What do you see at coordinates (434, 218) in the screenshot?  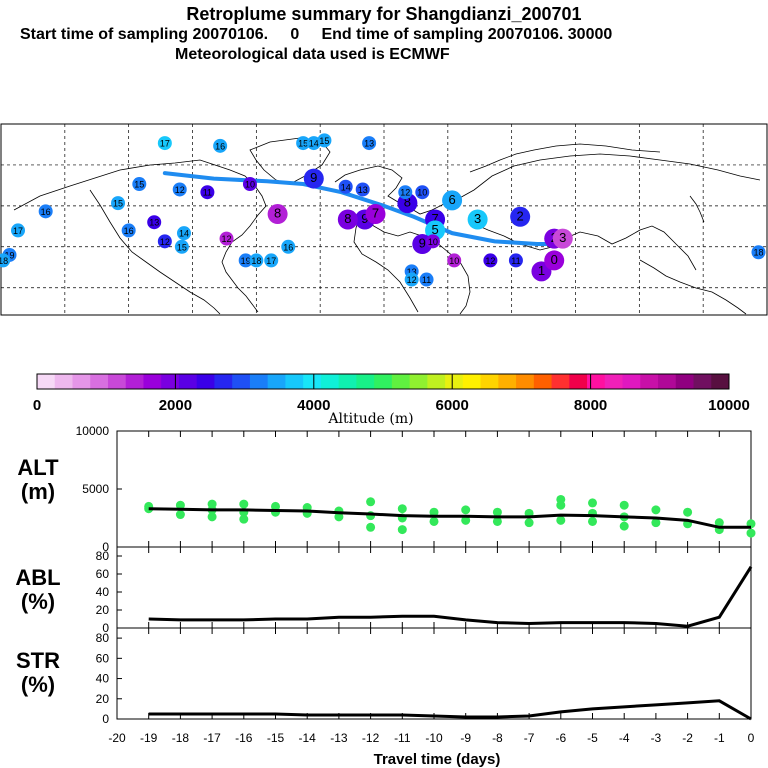 I see `plume-marker-label: 7` at bounding box center [434, 218].